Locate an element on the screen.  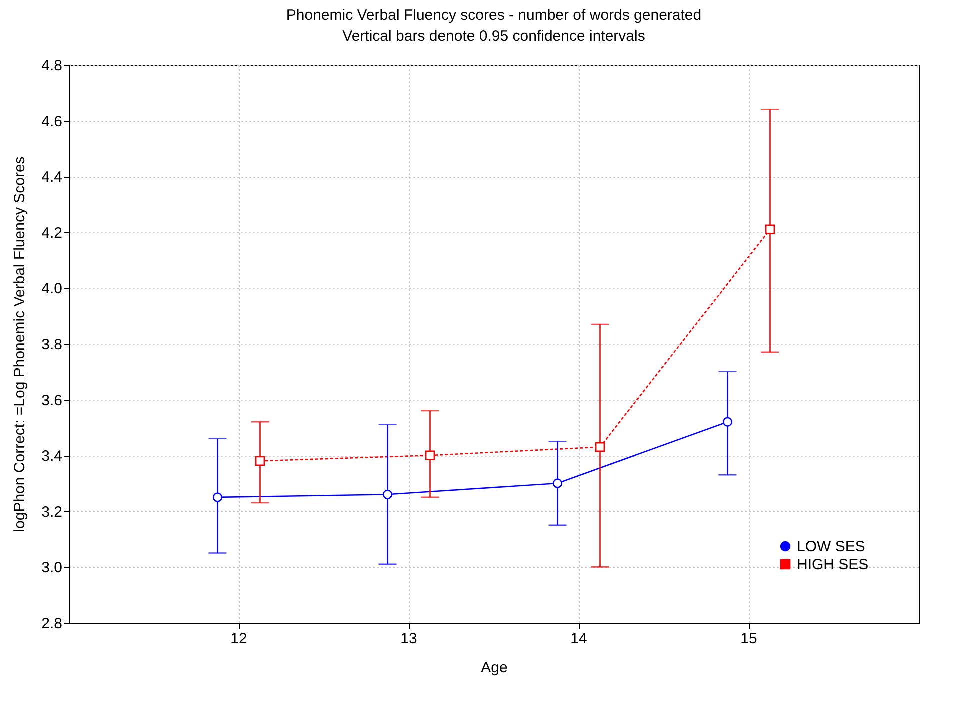
legend-label: LOW SES is located at coordinates (831, 547).